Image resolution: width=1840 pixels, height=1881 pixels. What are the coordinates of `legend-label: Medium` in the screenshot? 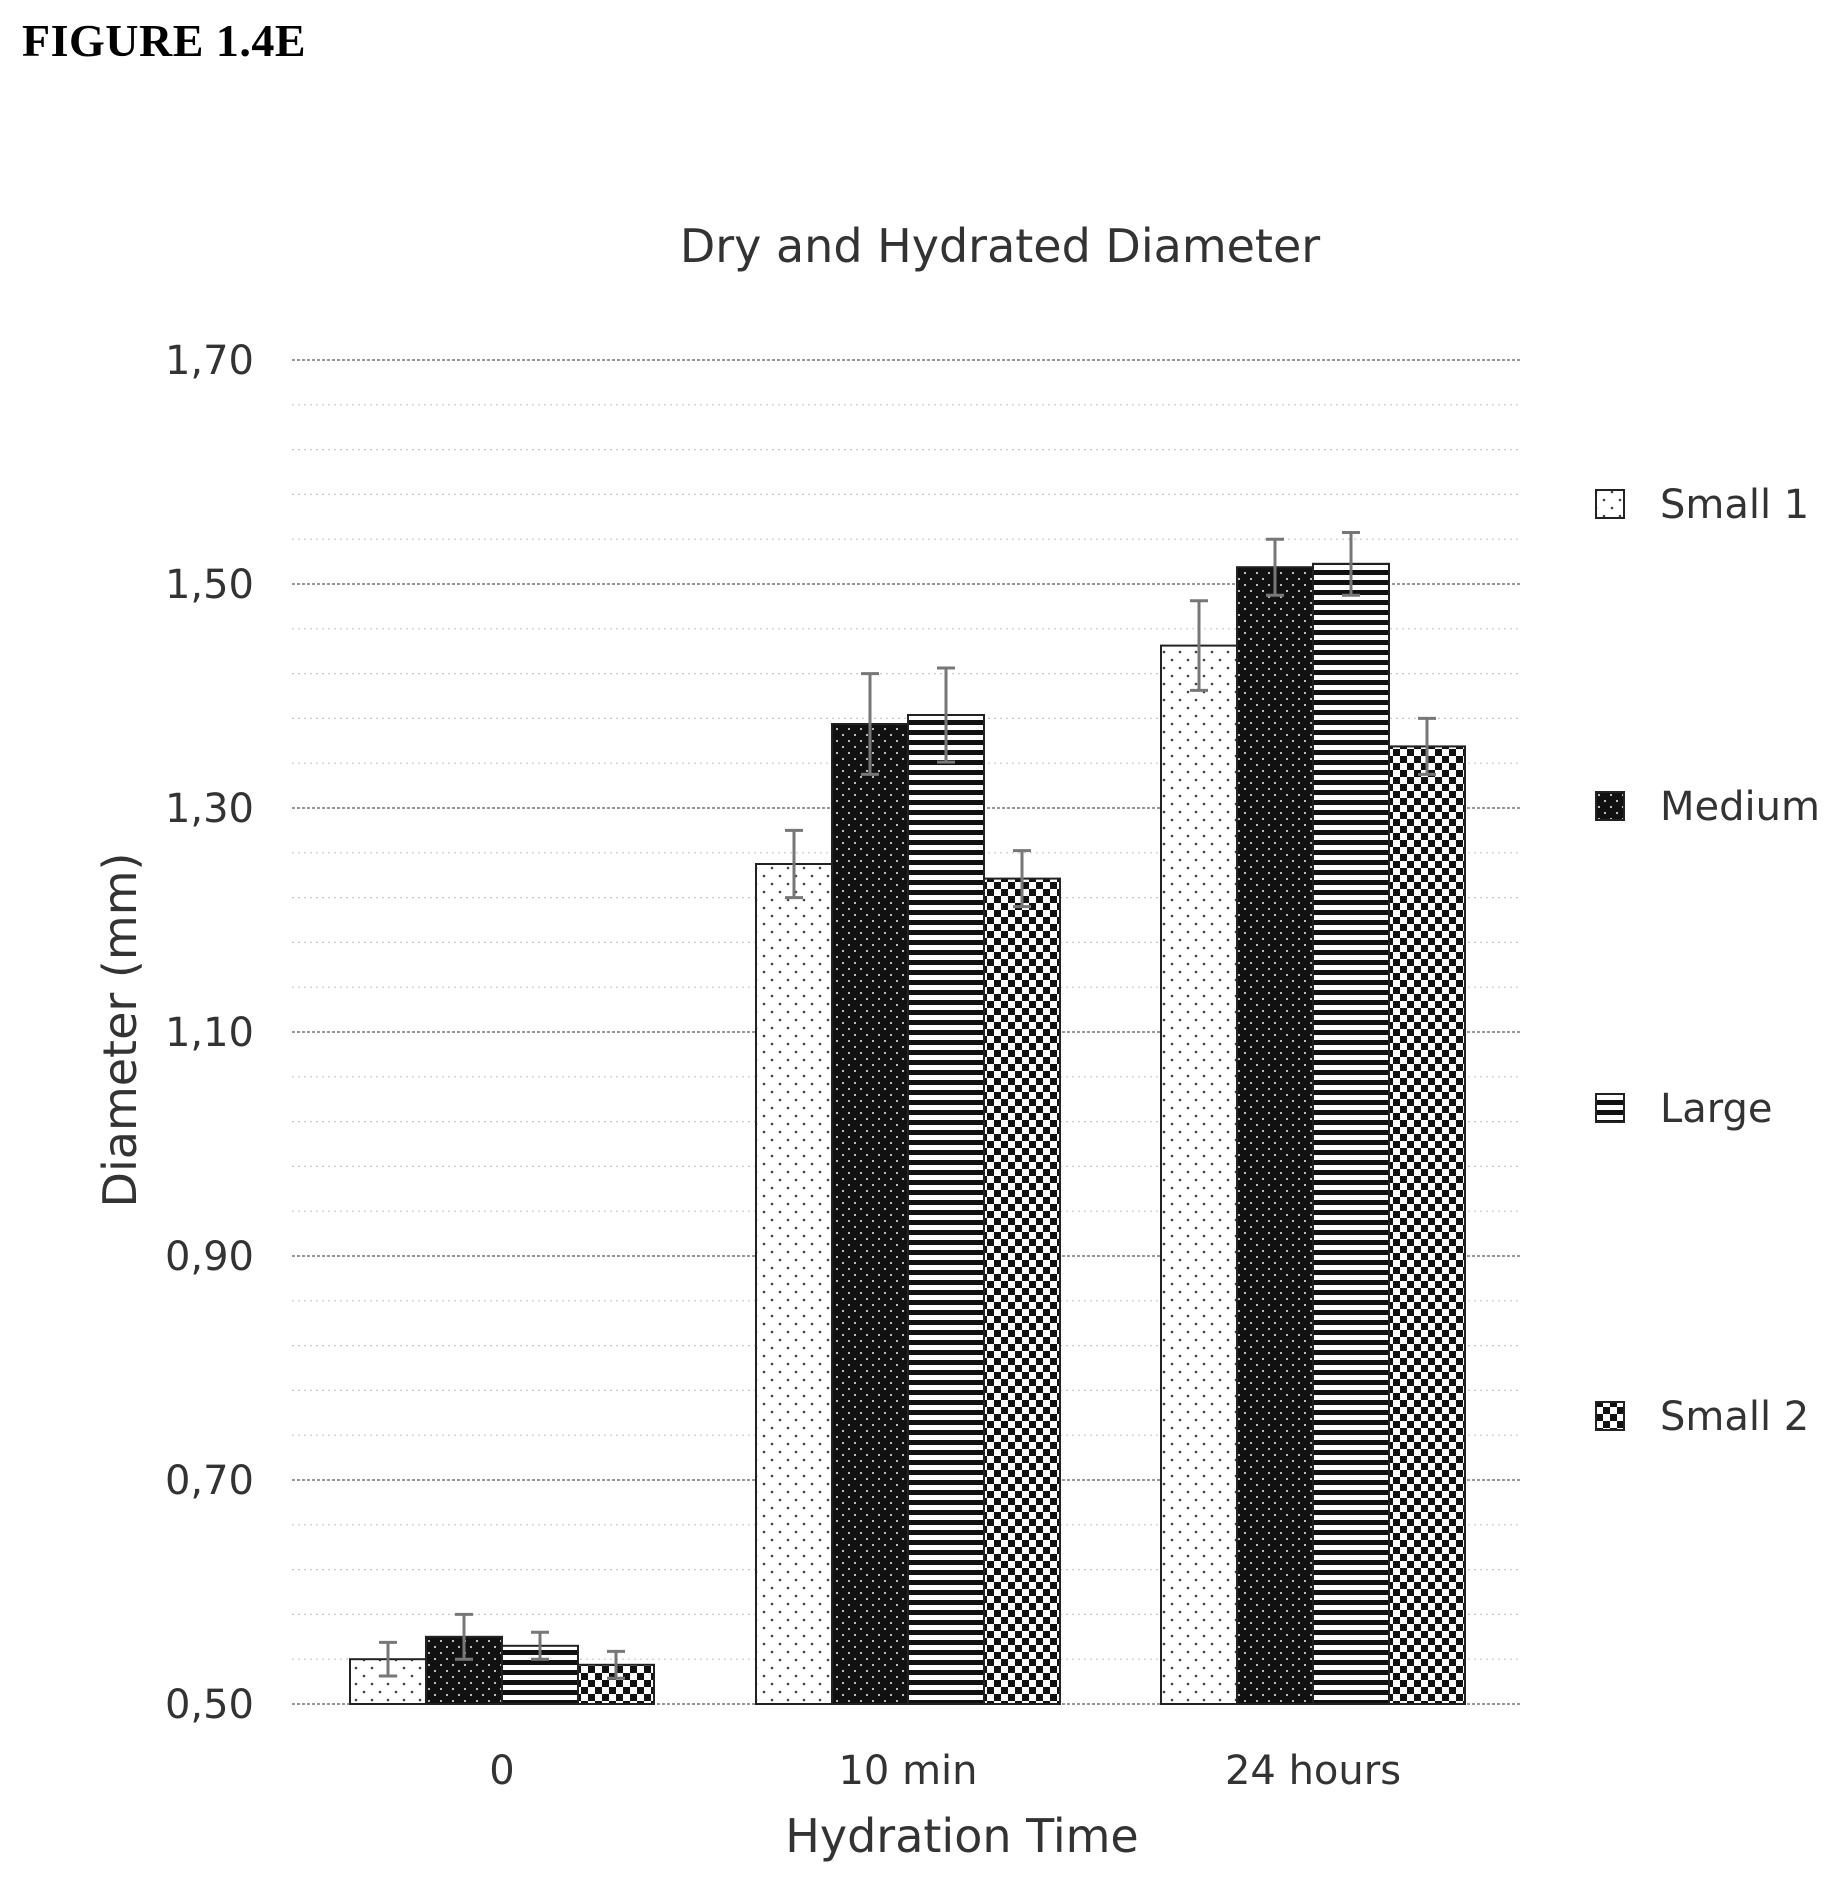 It's located at (1740, 807).